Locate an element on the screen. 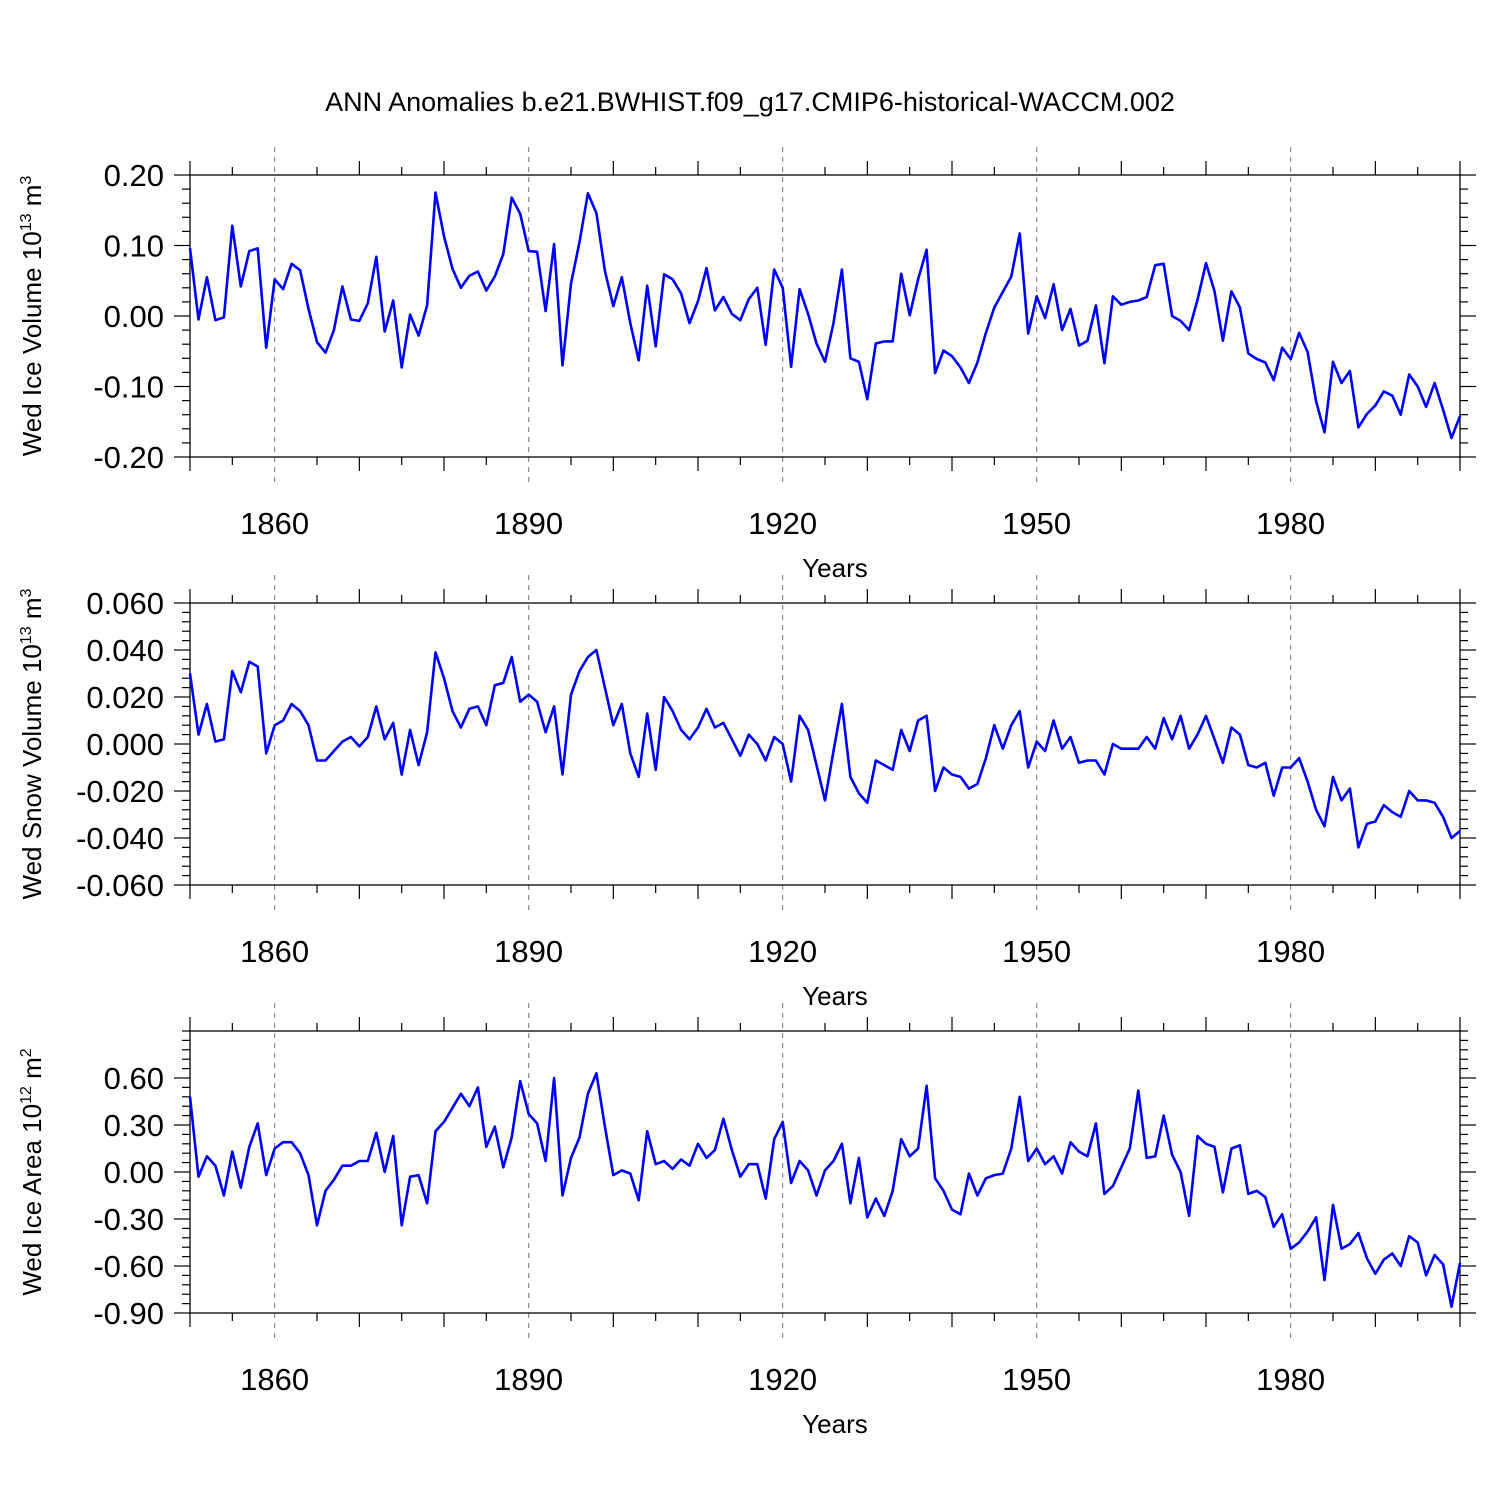 The image size is (1500, 1500). y-axis-title: Wed Ice Volume 1013 m3 is located at coordinates (32, 316).